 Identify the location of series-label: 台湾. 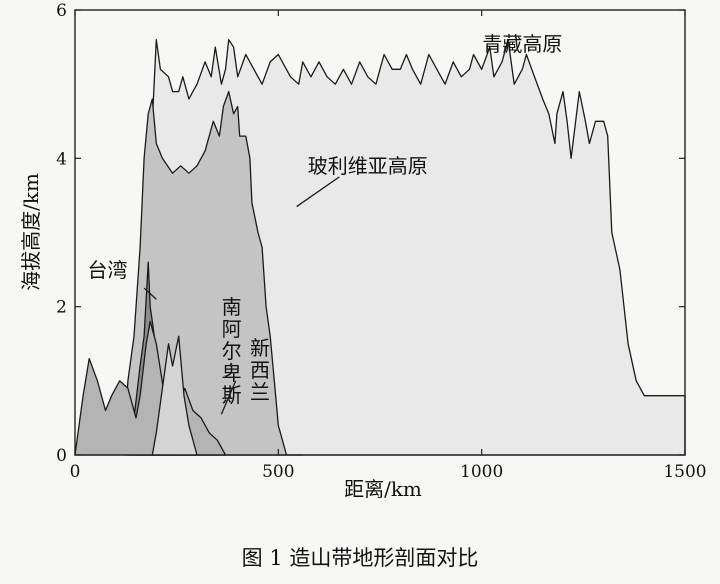
(108, 270).